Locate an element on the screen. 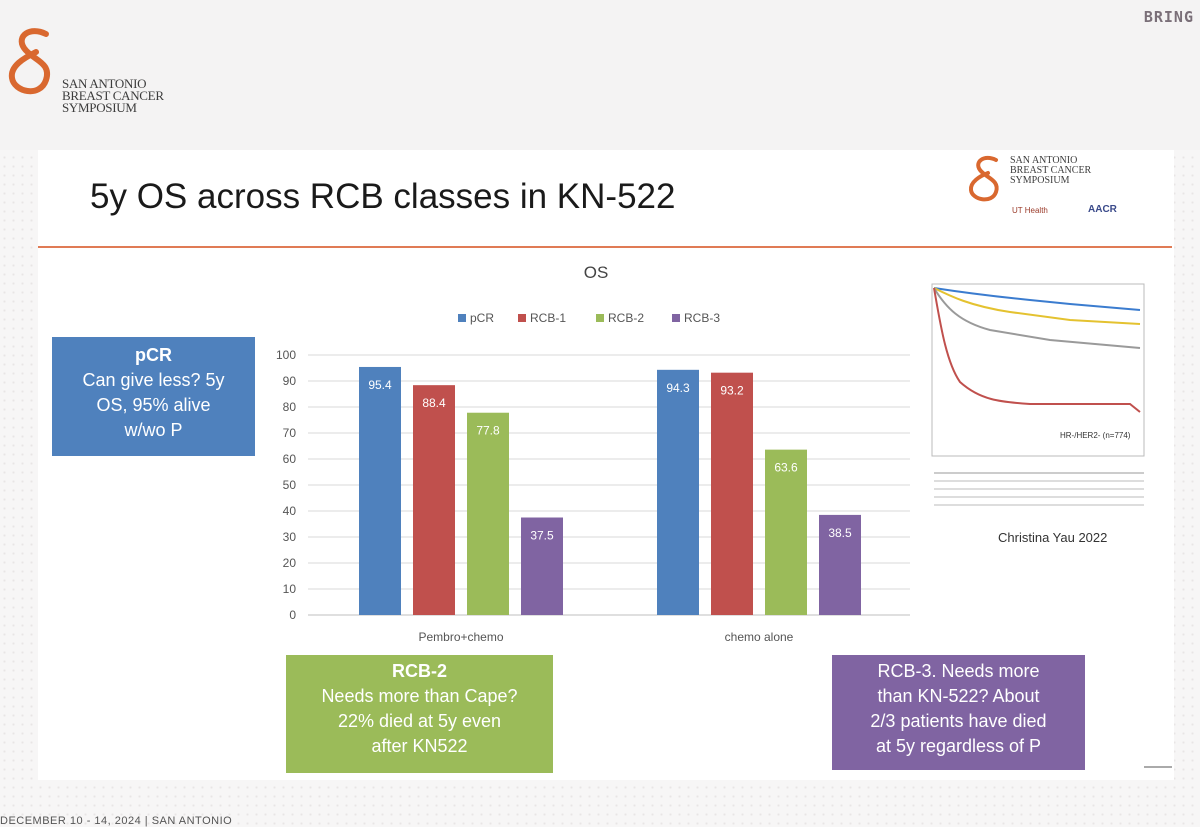 This screenshot has width=1200, height=827. bar-rcb-2-chemo-alone is located at coordinates (786, 532).